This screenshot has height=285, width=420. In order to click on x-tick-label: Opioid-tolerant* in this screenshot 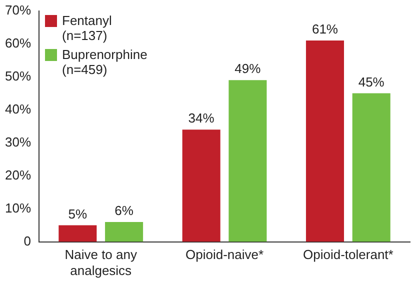, I will do `click(348, 254)`.